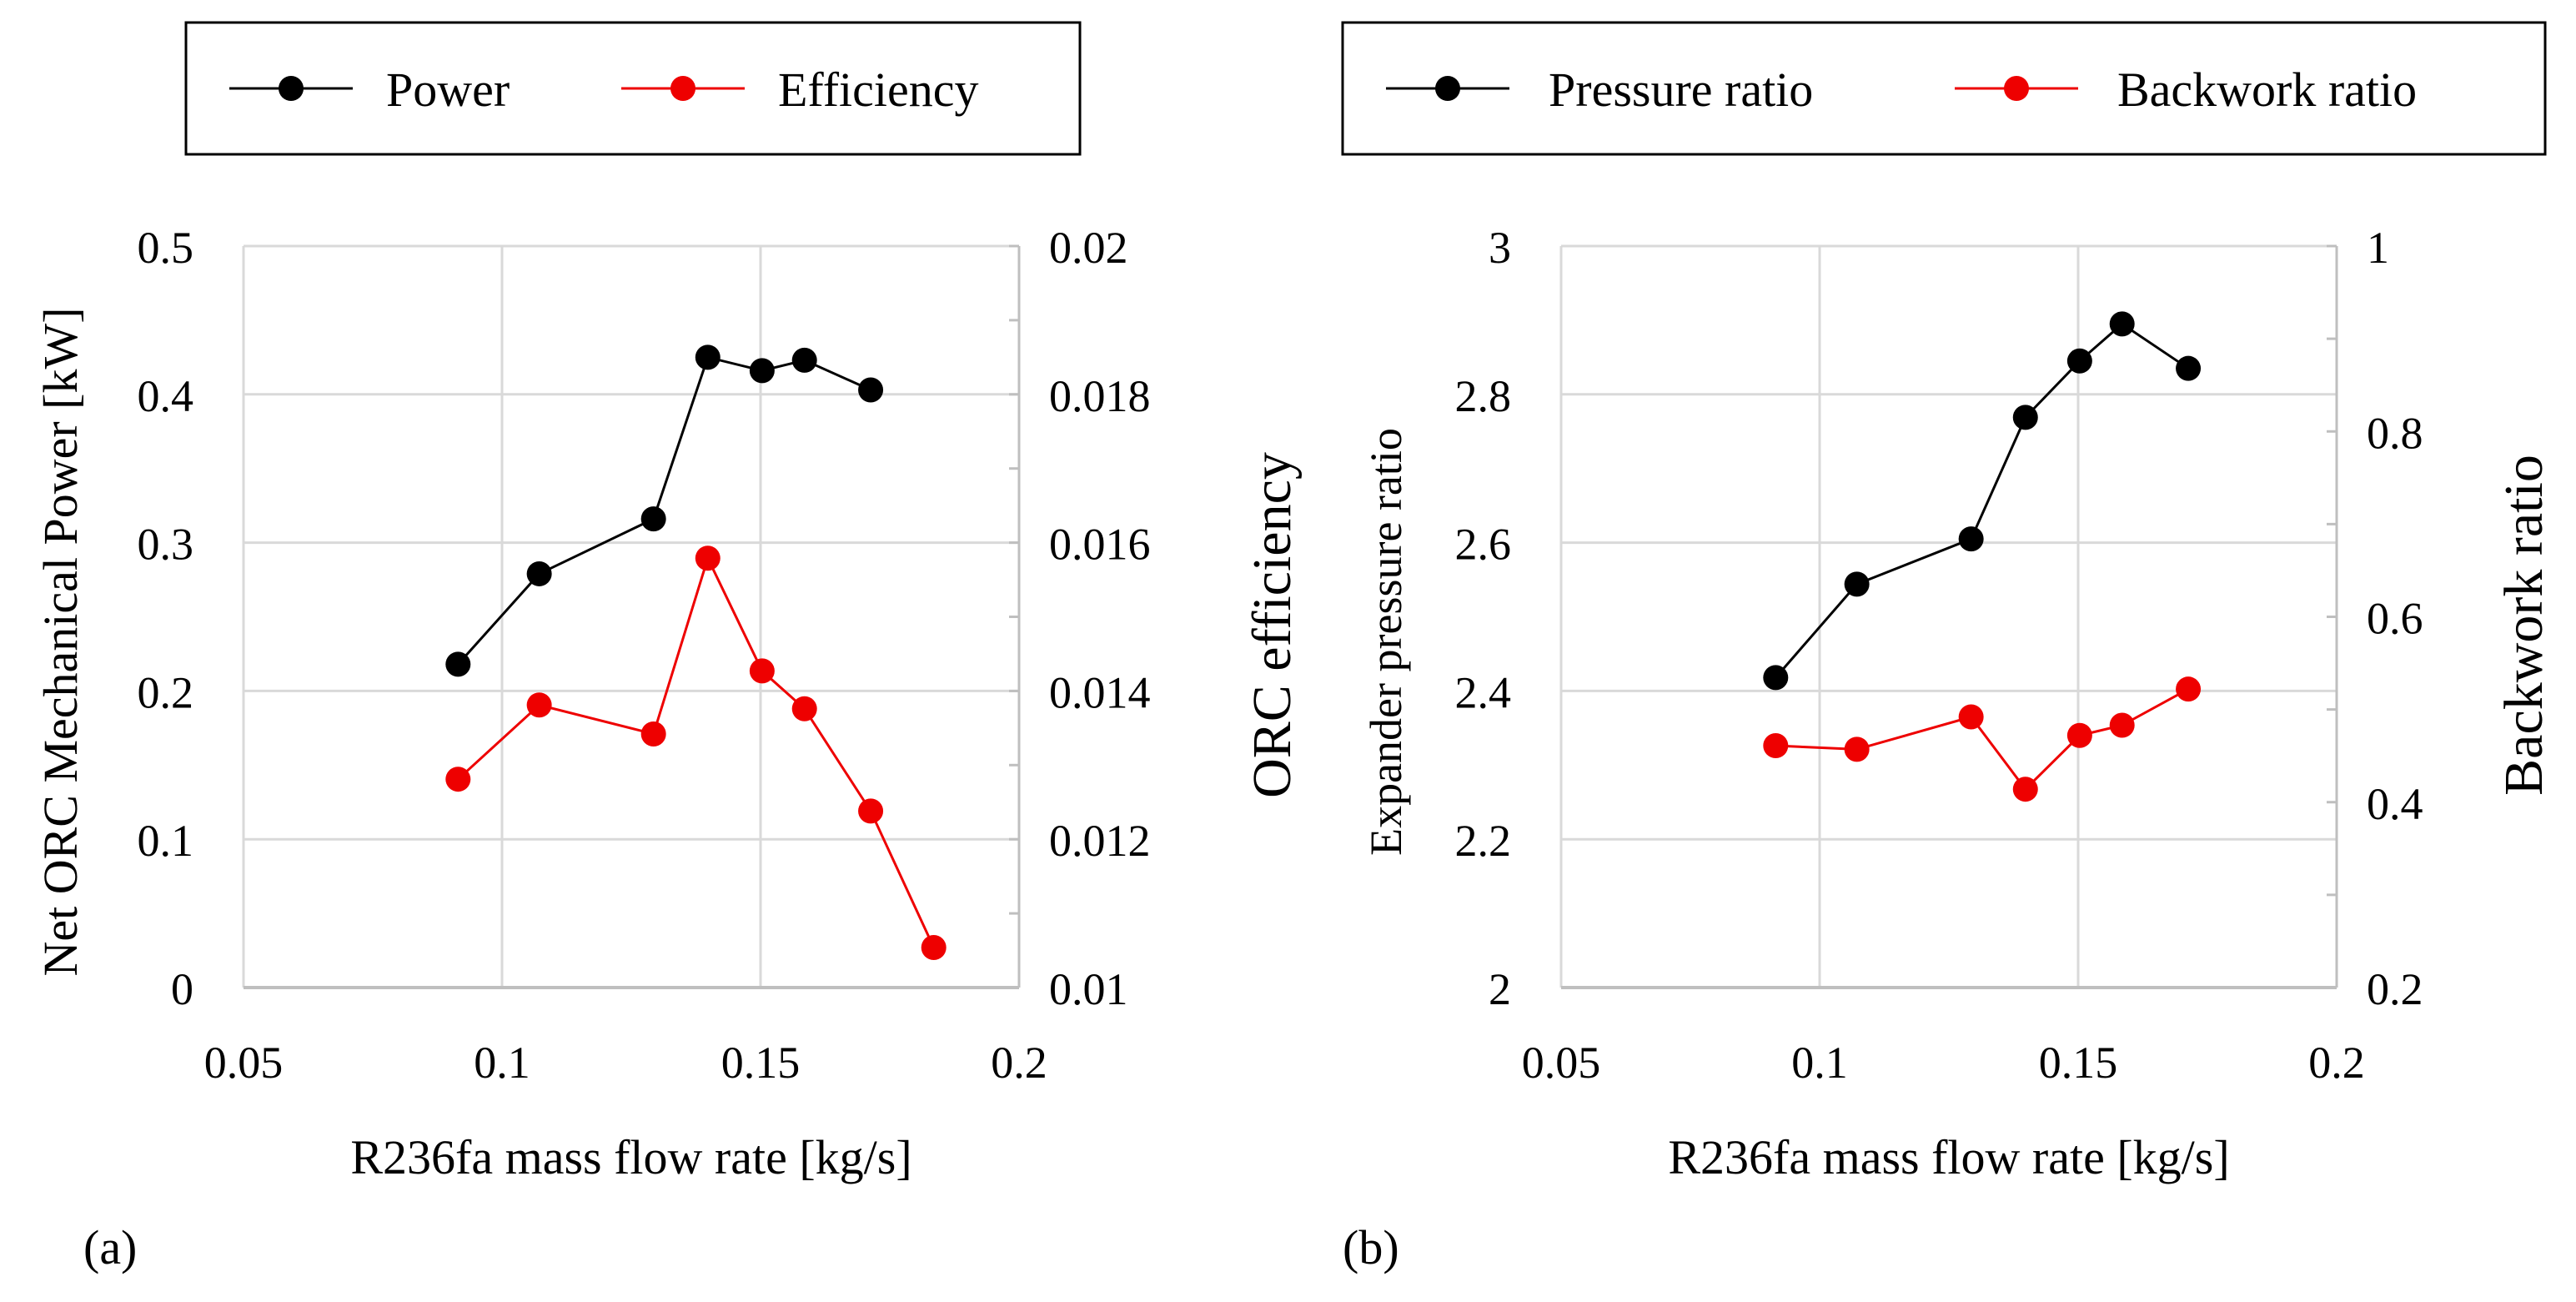 The width and height of the screenshot is (2576, 1302). Describe the element at coordinates (166, 545) in the screenshot. I see `y-tick-label: 0.3` at that location.